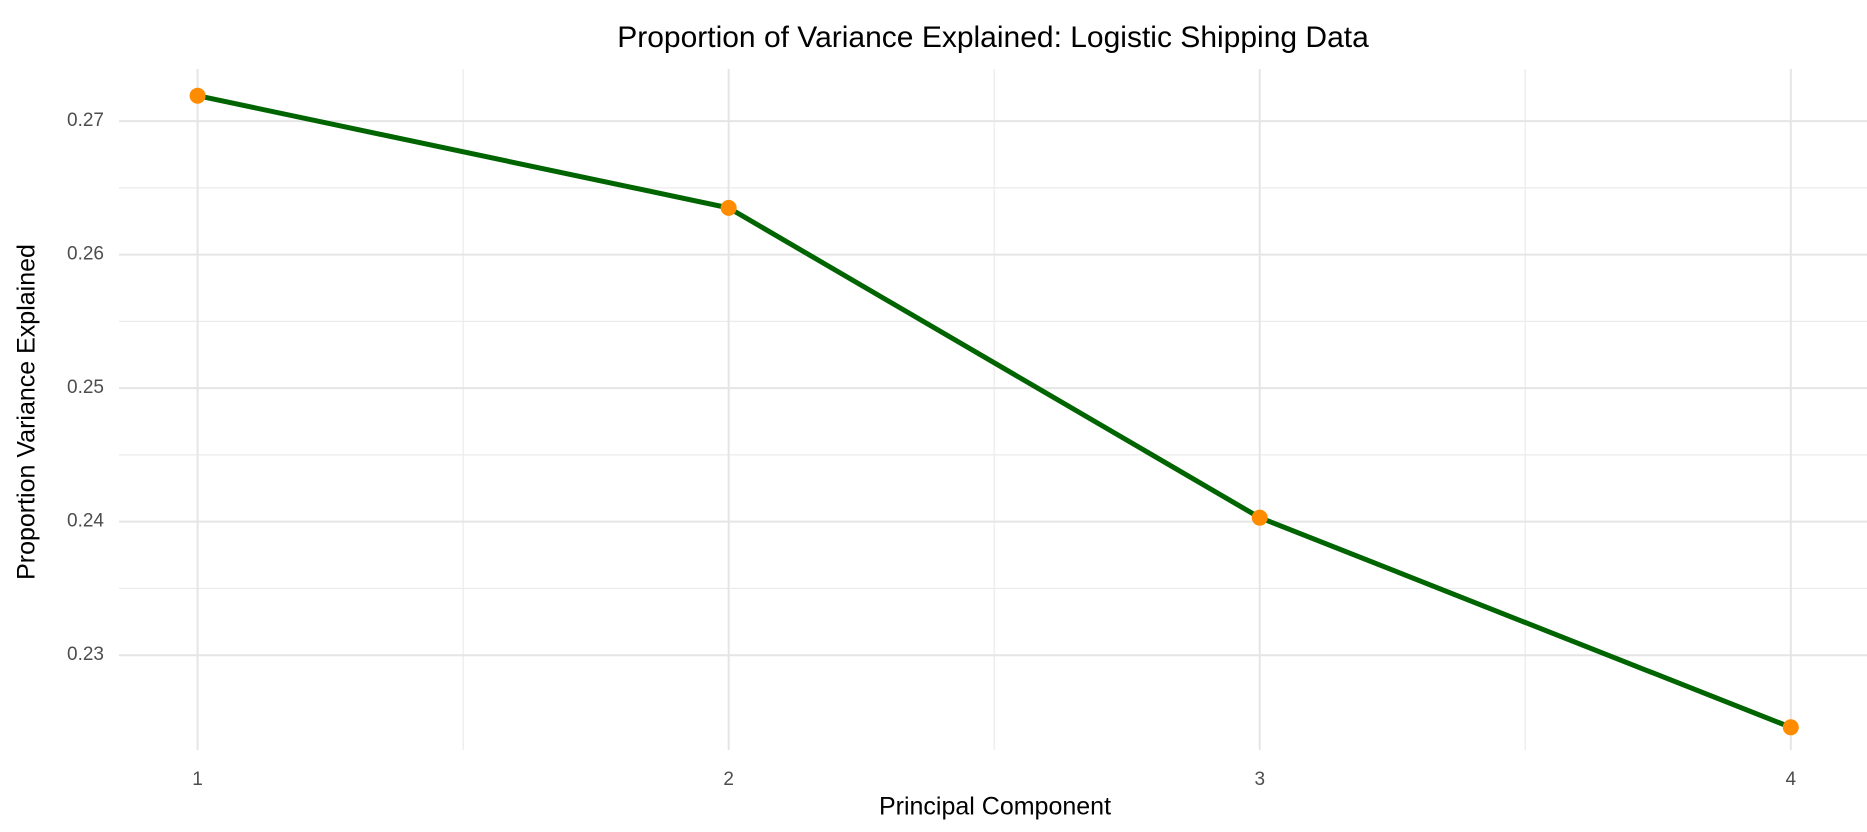 Image resolution: width=1867 pixels, height=832 pixels. I want to click on y-tick-label: 0.27, so click(85, 120).